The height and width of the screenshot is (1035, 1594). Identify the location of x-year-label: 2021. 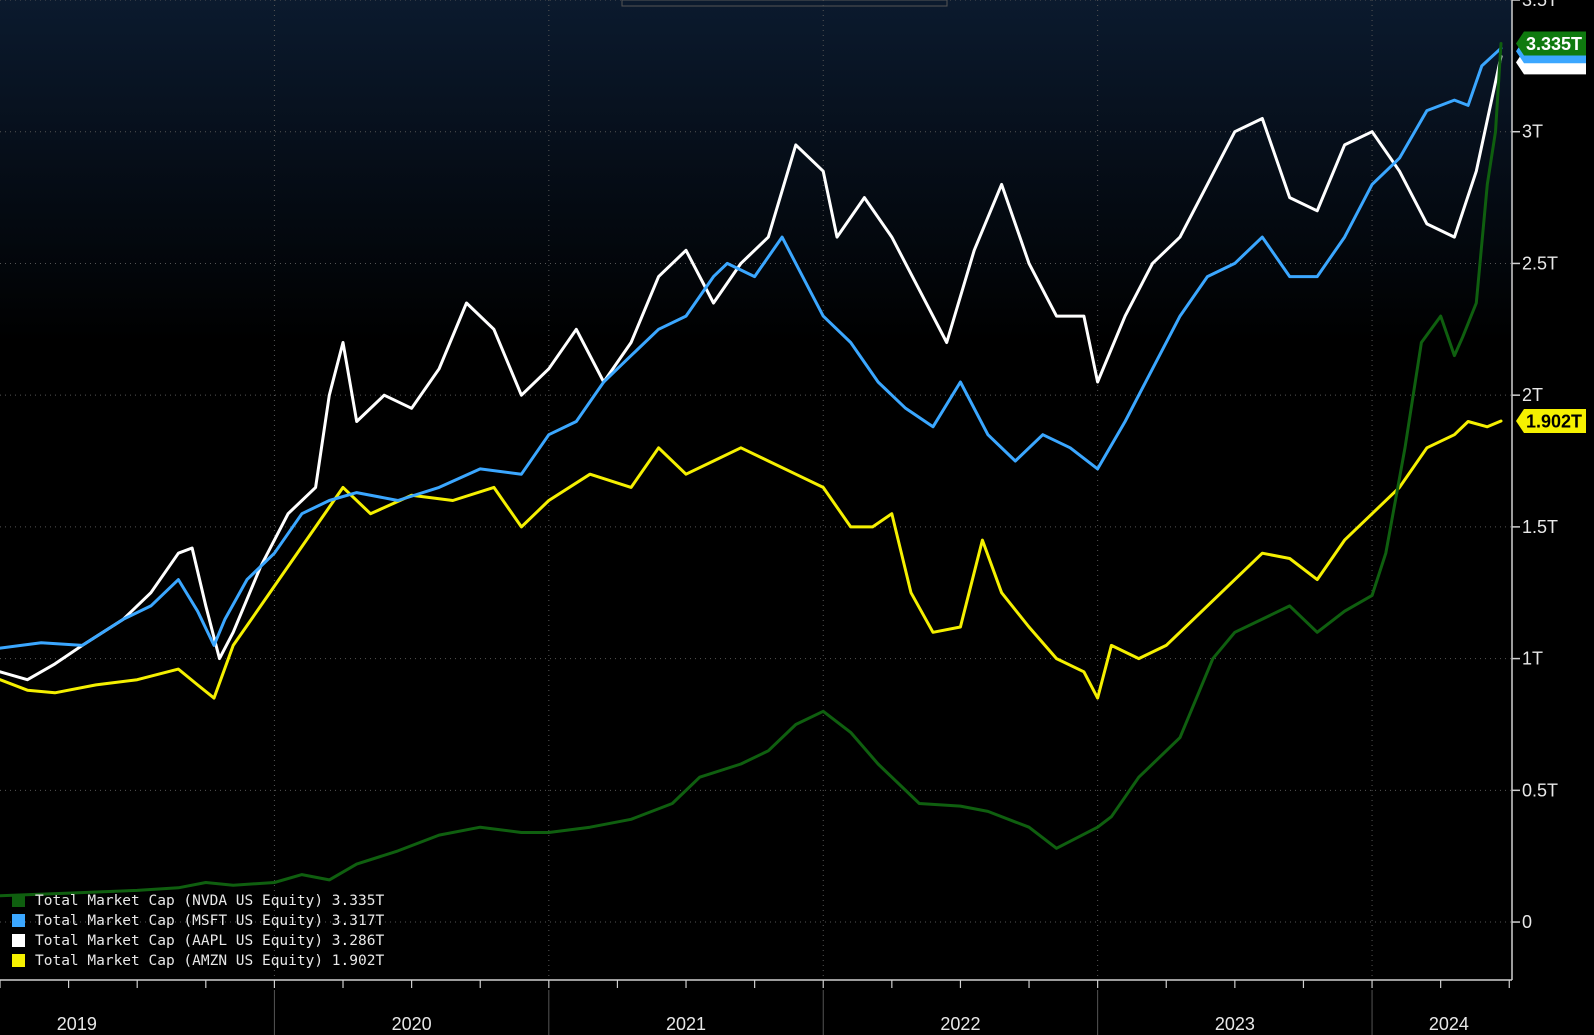
(686, 1024).